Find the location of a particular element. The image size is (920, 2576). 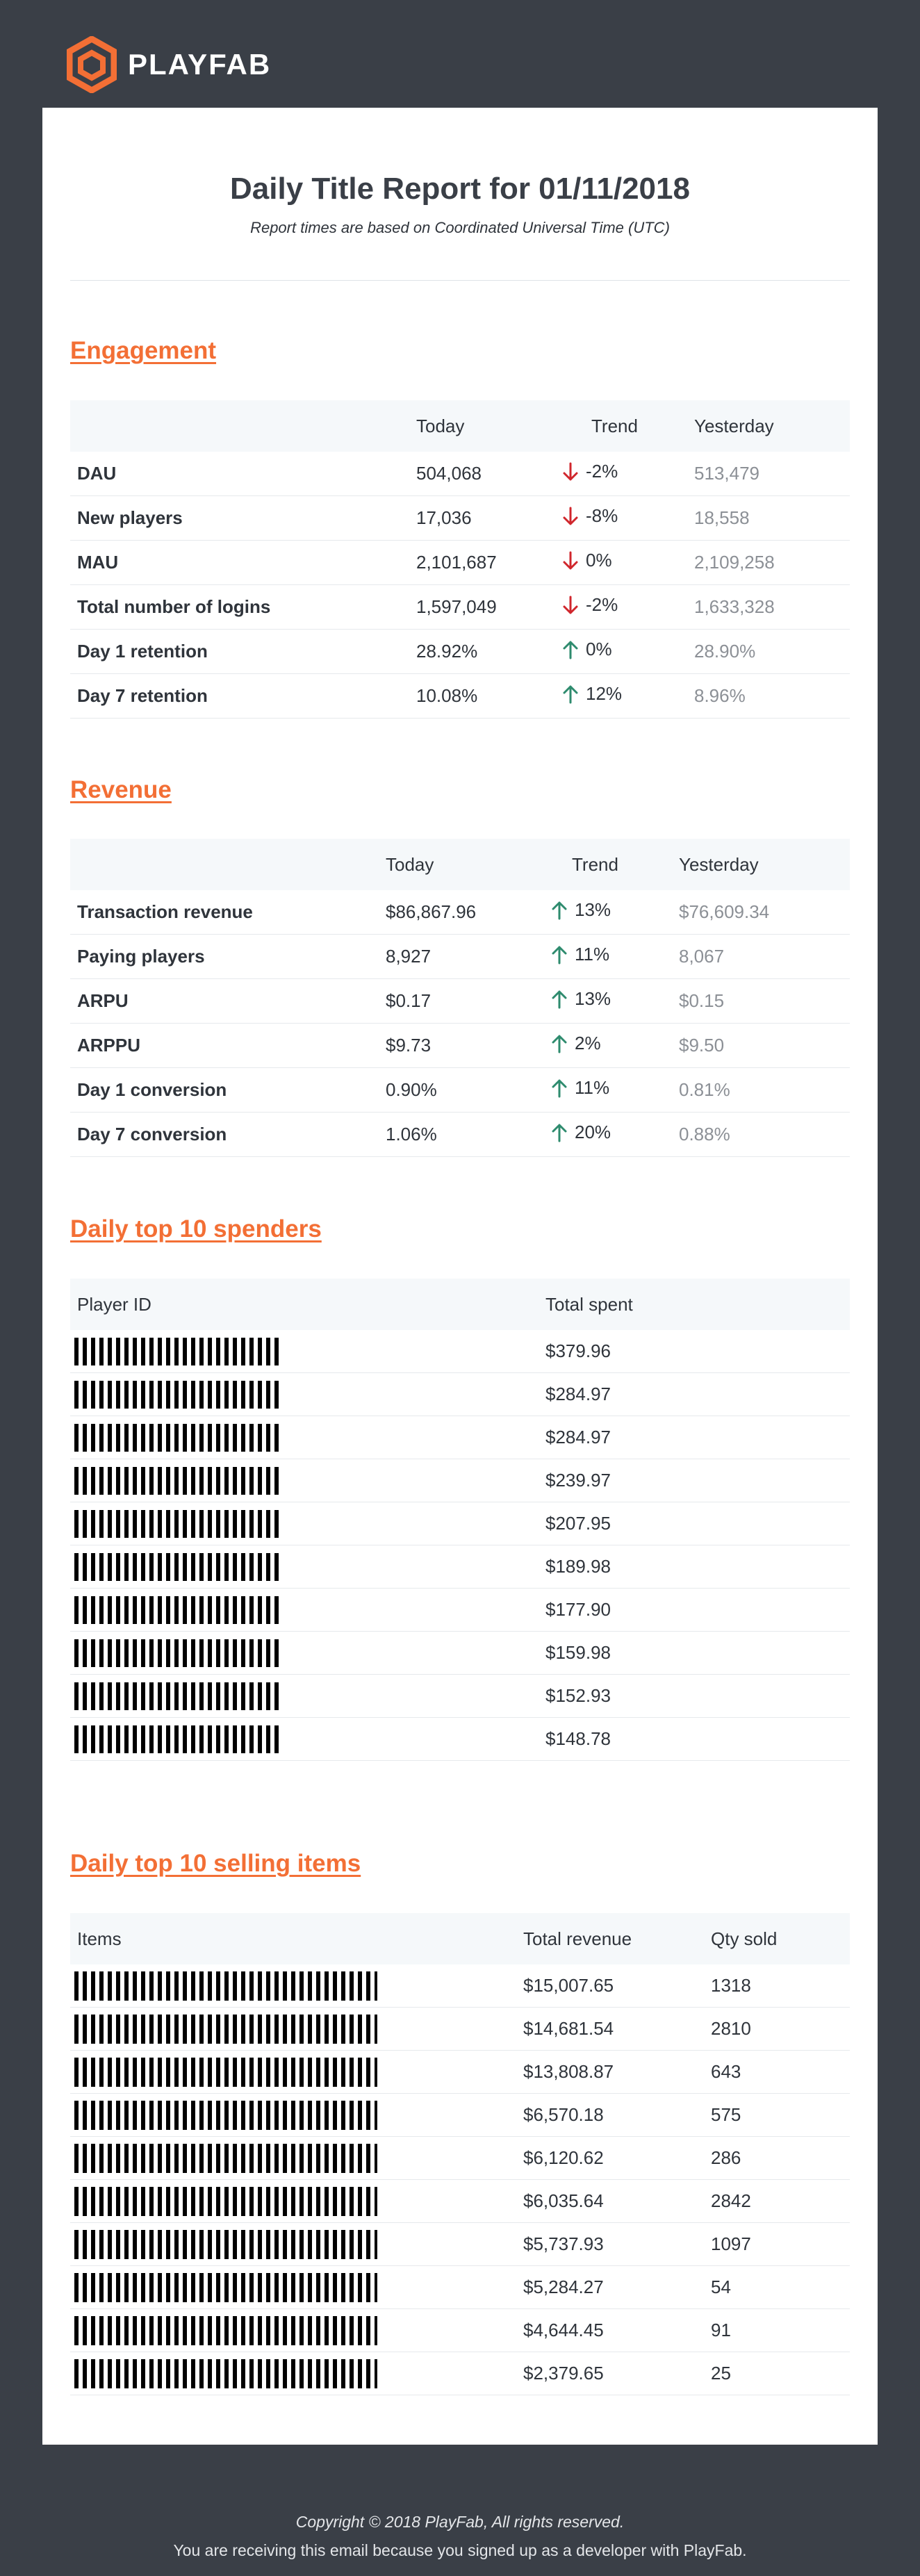

table-row: MAU 2,101,687 0% 2,109,258 is located at coordinates (460, 562).